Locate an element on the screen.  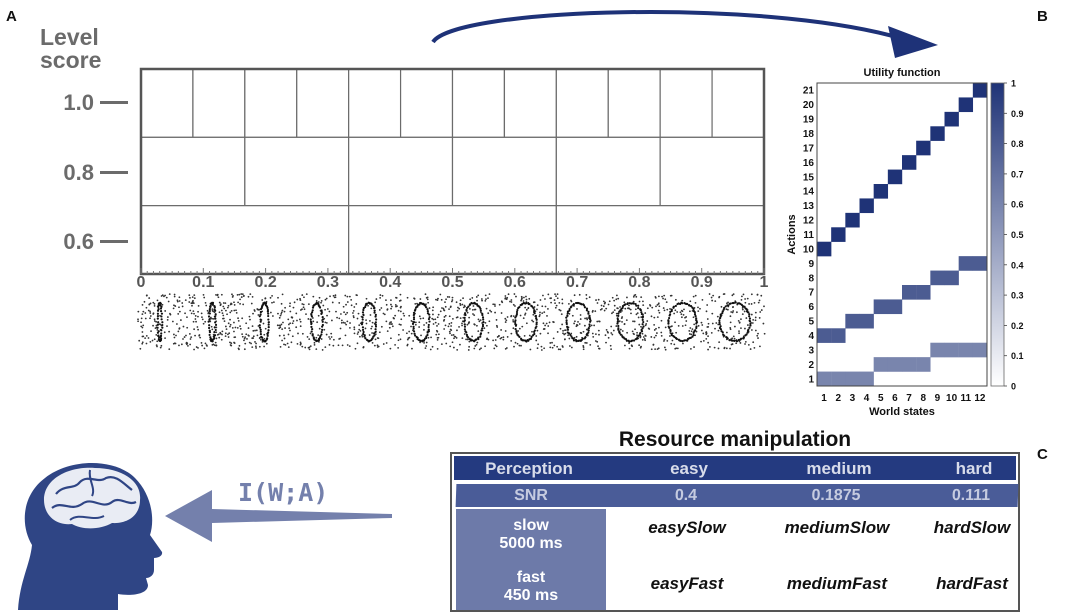
heatmap-y-tick-label: 1 is located at coordinates (811, 379).